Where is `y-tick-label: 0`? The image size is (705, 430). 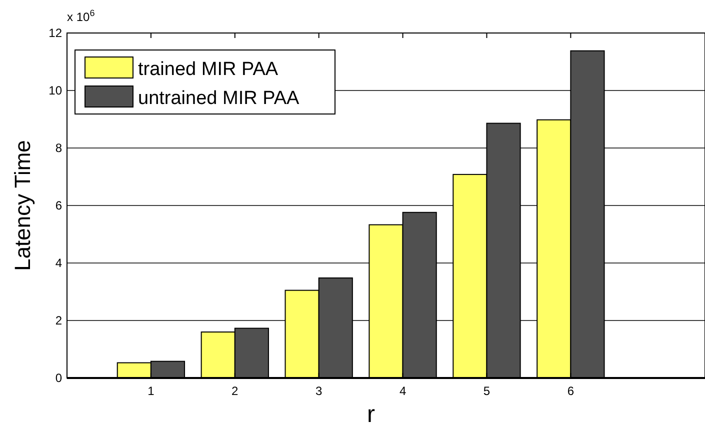 y-tick-label: 0 is located at coordinates (58, 378).